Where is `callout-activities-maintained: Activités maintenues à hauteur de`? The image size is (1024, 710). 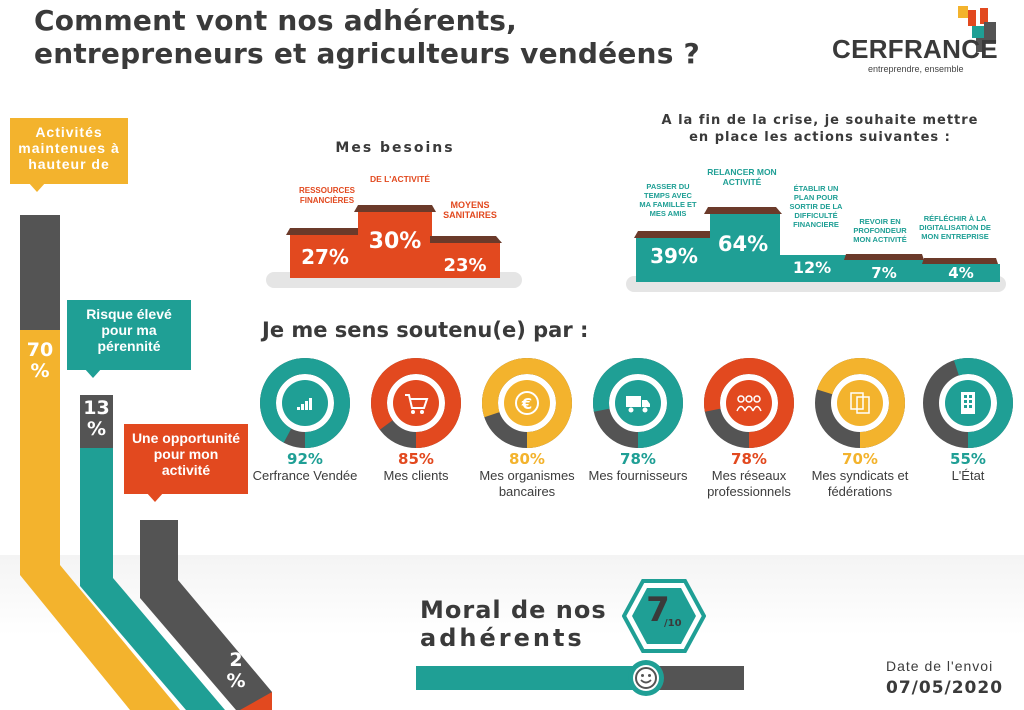
callout-activities-maintained: Activités maintenues à hauteur de is located at coordinates (69, 151).